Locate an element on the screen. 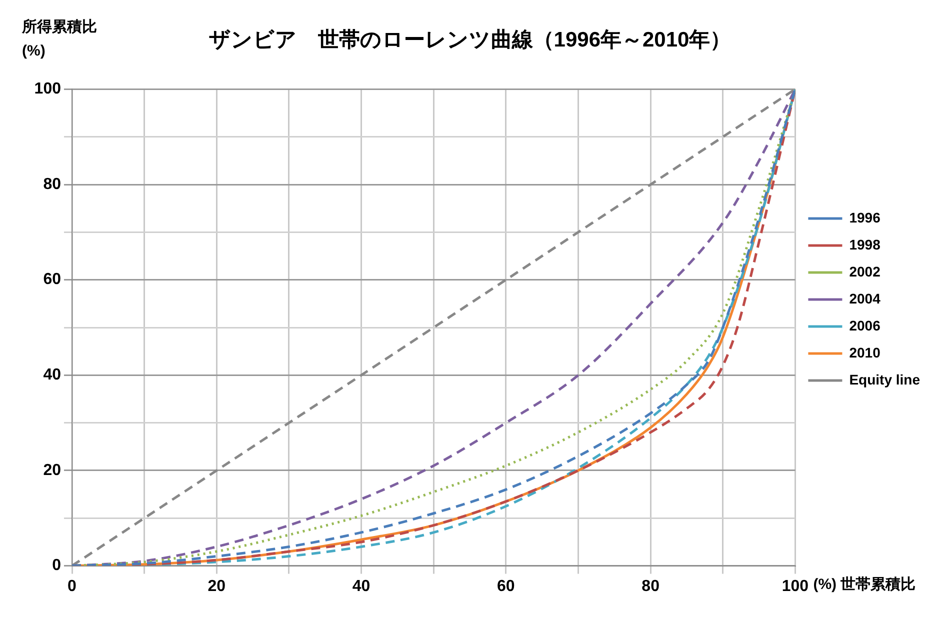 This screenshot has height=617, width=942. y-tick-label: 100 is located at coordinates (48, 89).